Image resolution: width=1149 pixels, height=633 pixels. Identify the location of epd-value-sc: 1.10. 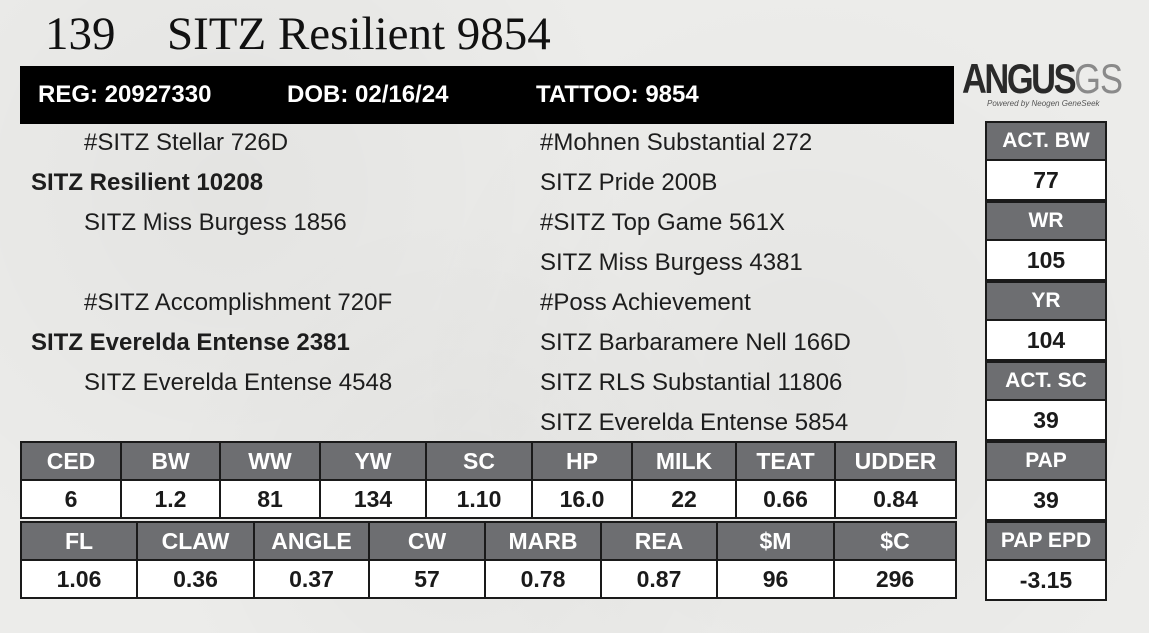
(479, 499).